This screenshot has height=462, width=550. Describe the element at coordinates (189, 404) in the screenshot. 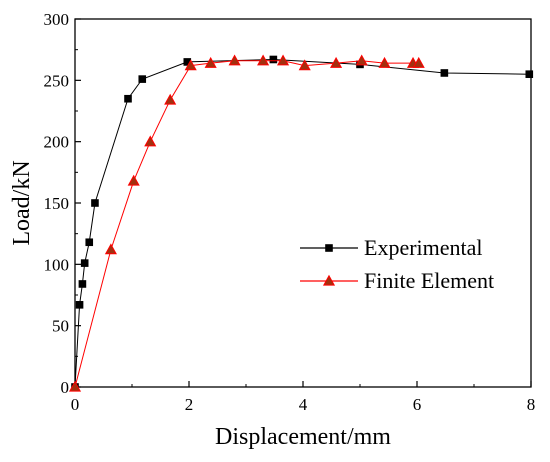

I see `x-tick-label: 2` at that location.